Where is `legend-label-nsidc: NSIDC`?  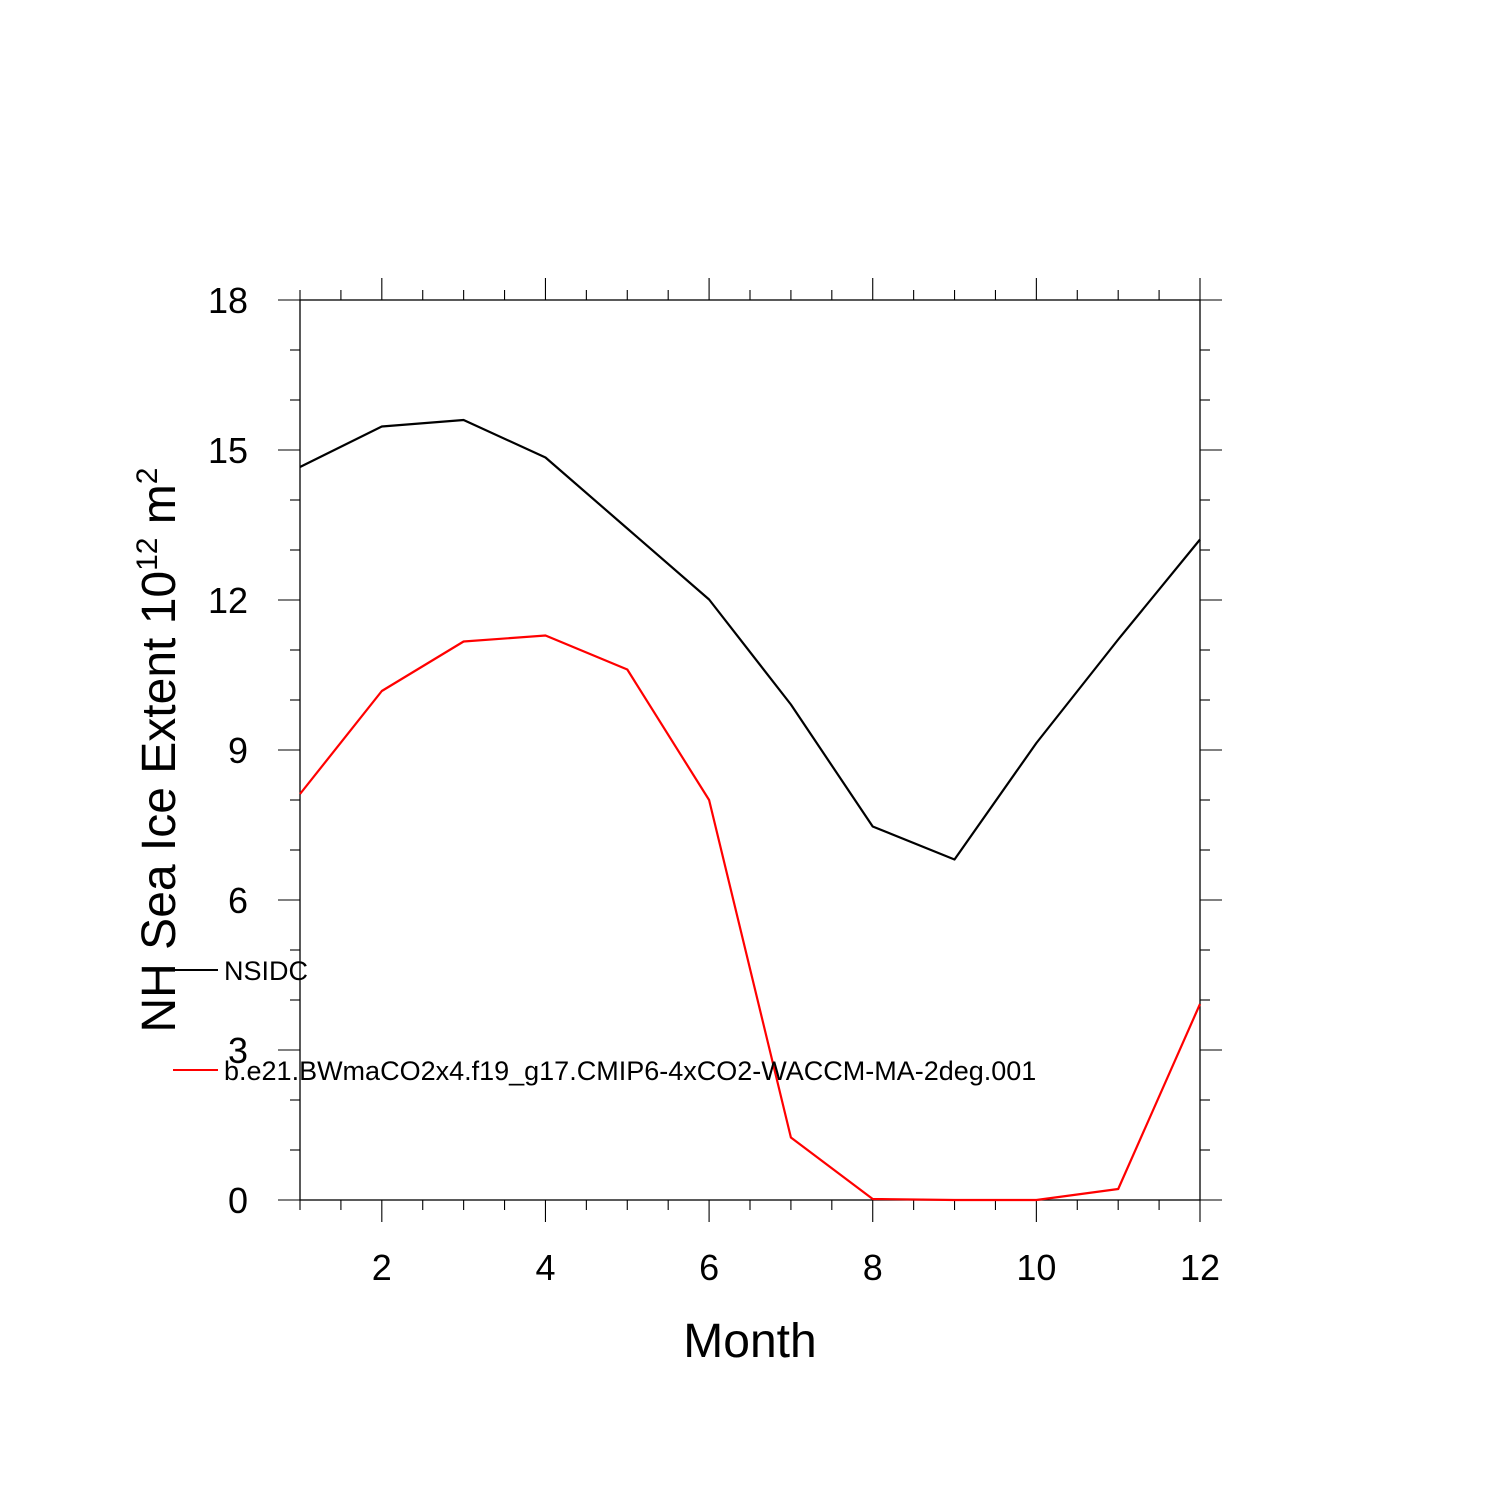 legend-label-nsidc: NSIDC is located at coordinates (266, 971).